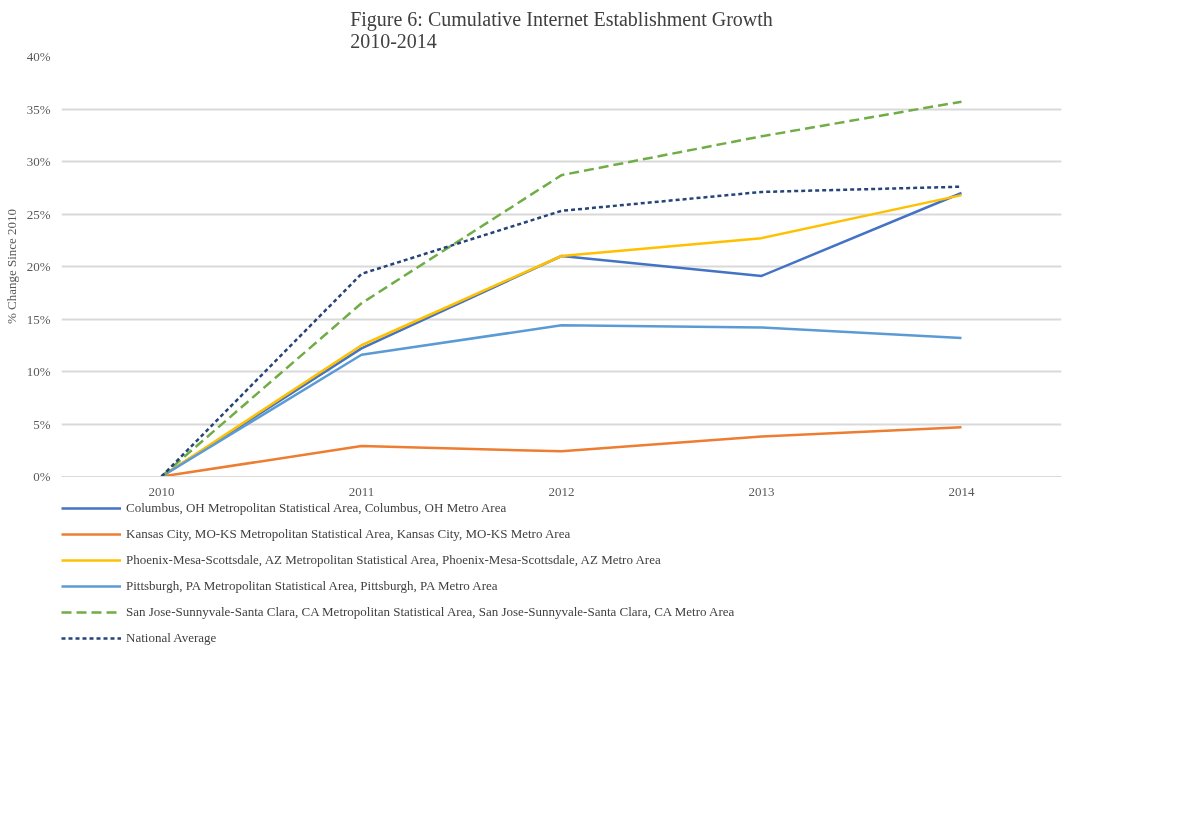  What do you see at coordinates (393, 560) in the screenshot?
I see `legend-label: Phoenix-Mesa-Scottsdale, AZ Metropolitan Statistical Area, Phoenix-Mesa-Scottsdale, AZ Metro Area` at bounding box center [393, 560].